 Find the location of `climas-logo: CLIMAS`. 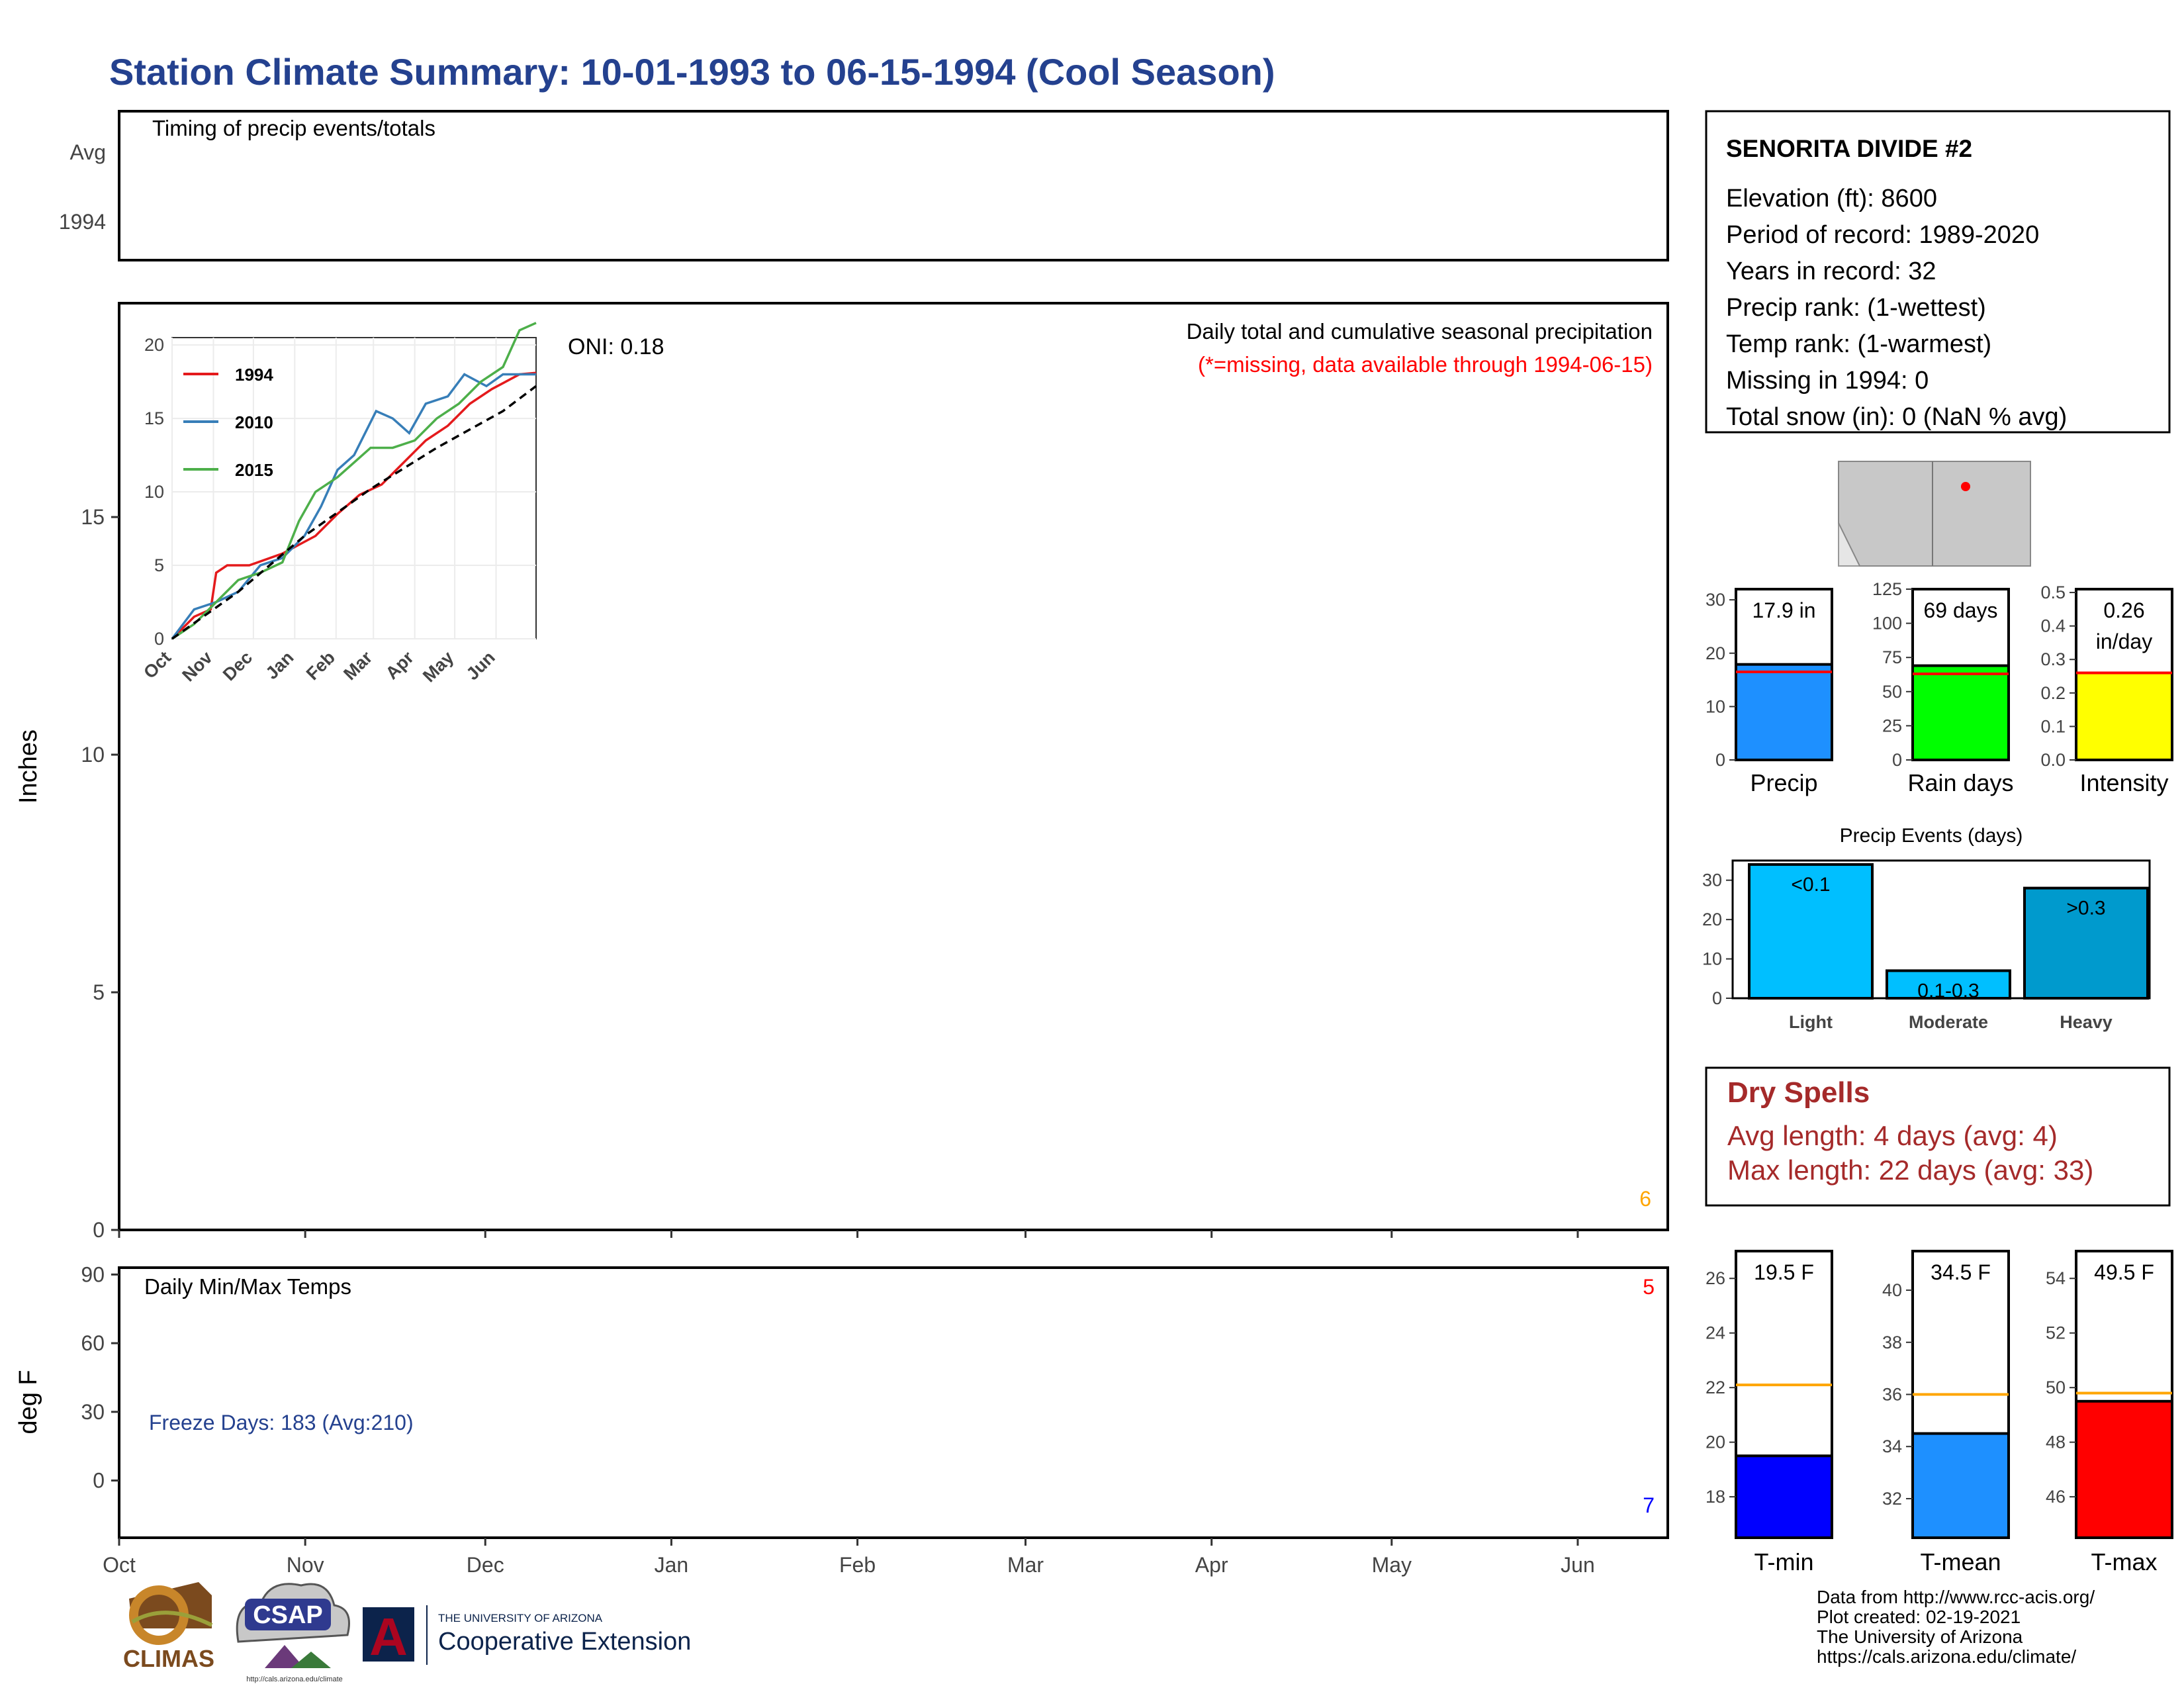

climas-logo: CLIMAS is located at coordinates (168, 1627).